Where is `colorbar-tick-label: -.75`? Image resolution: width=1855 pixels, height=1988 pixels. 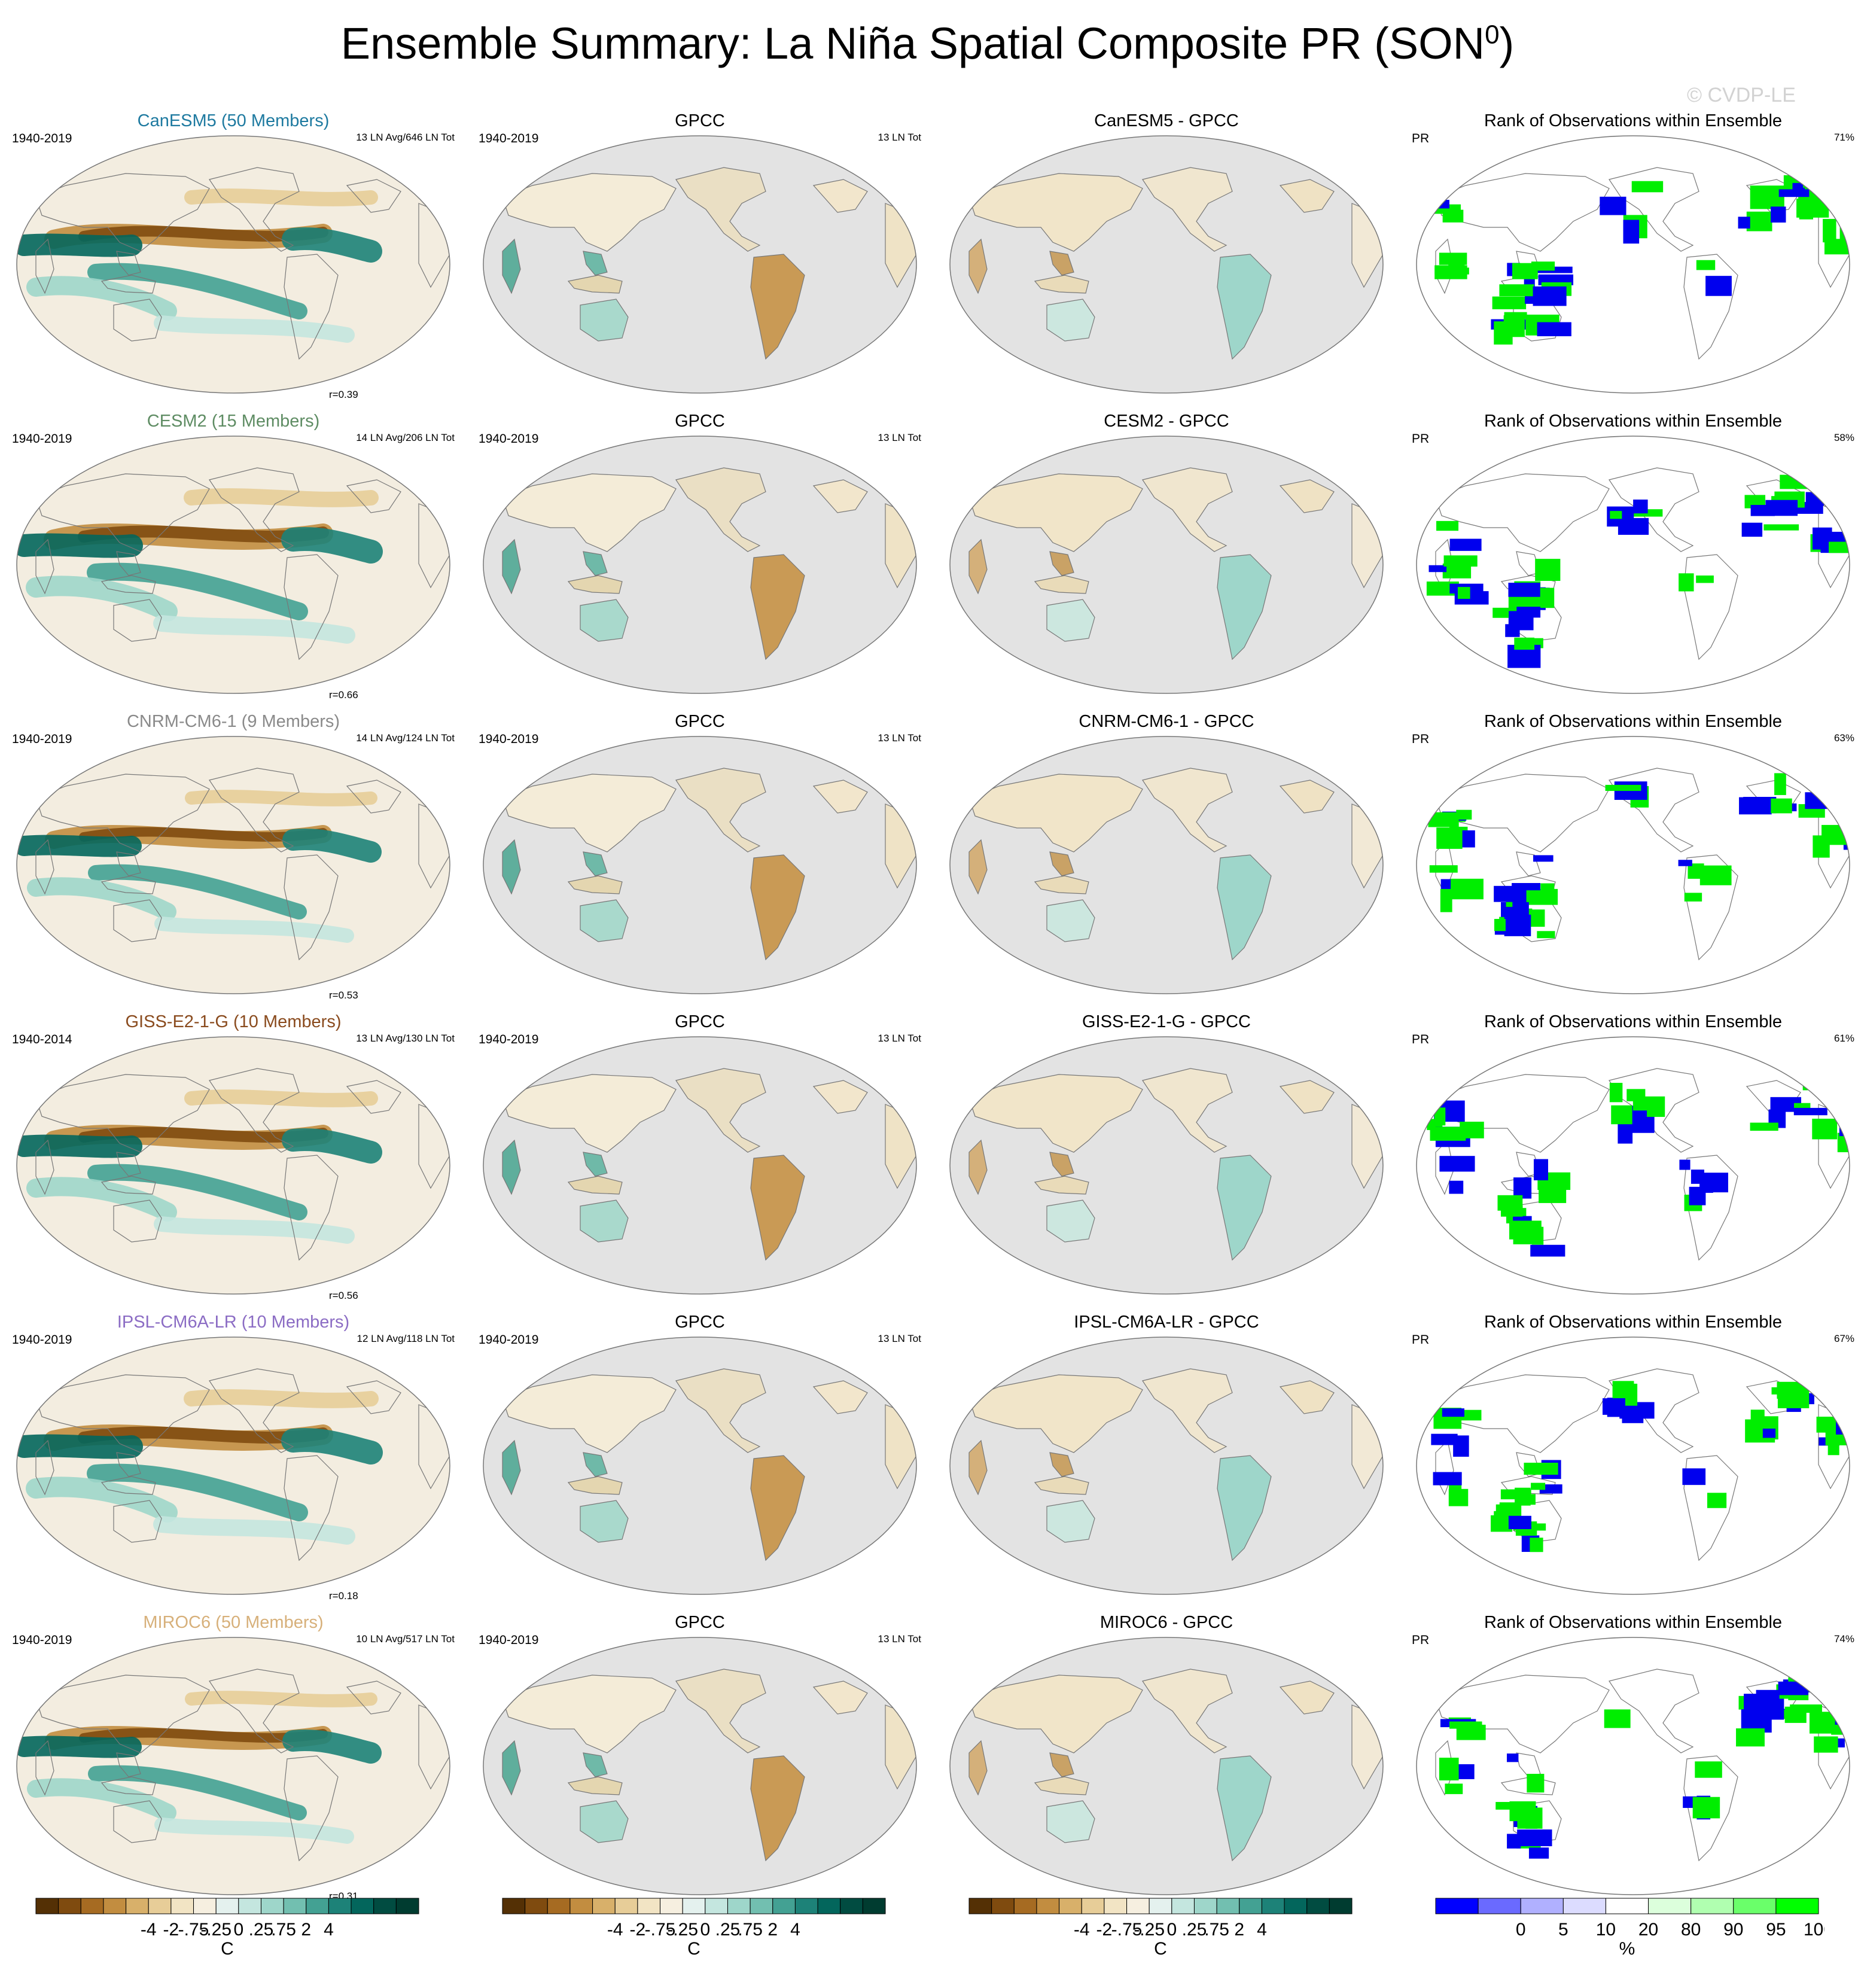
colorbar-tick-label: -.75 is located at coordinates (660, 1930).